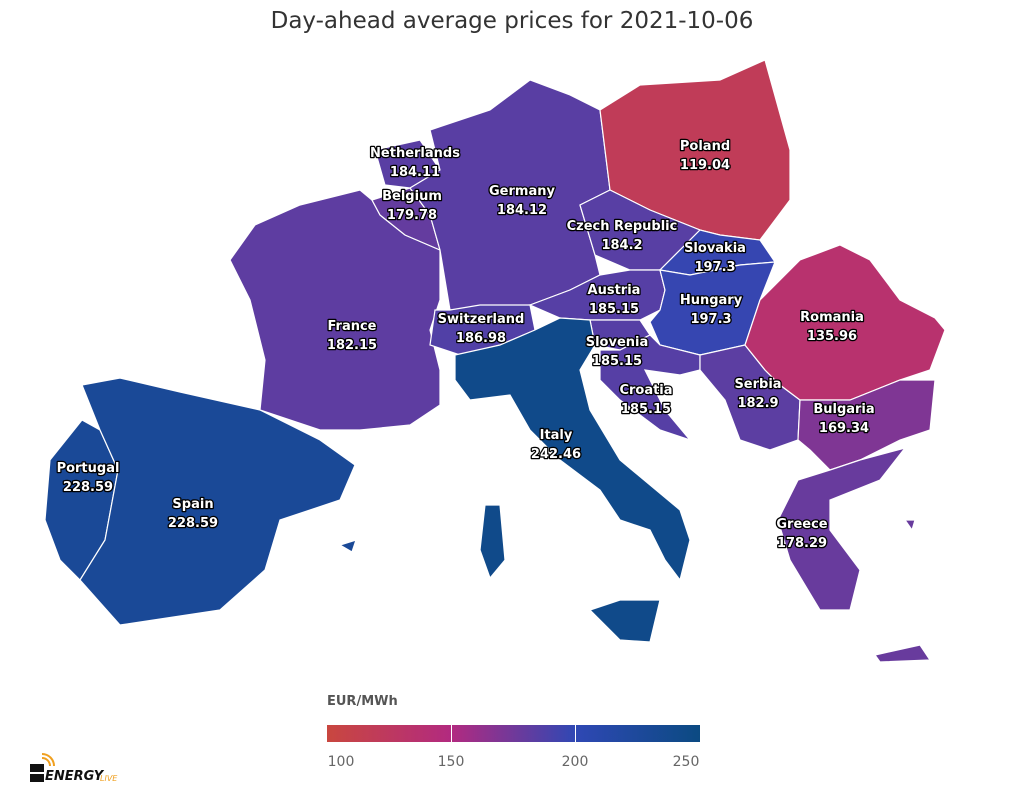  What do you see at coordinates (412, 196) in the screenshot?
I see `region-name-label: Belgium` at bounding box center [412, 196].